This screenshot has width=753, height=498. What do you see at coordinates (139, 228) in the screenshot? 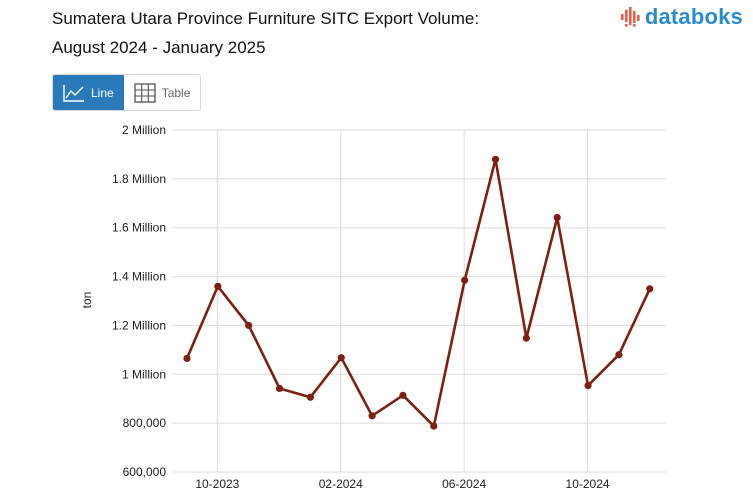
I see `y-tick-label: 1.6 Million` at bounding box center [139, 228].